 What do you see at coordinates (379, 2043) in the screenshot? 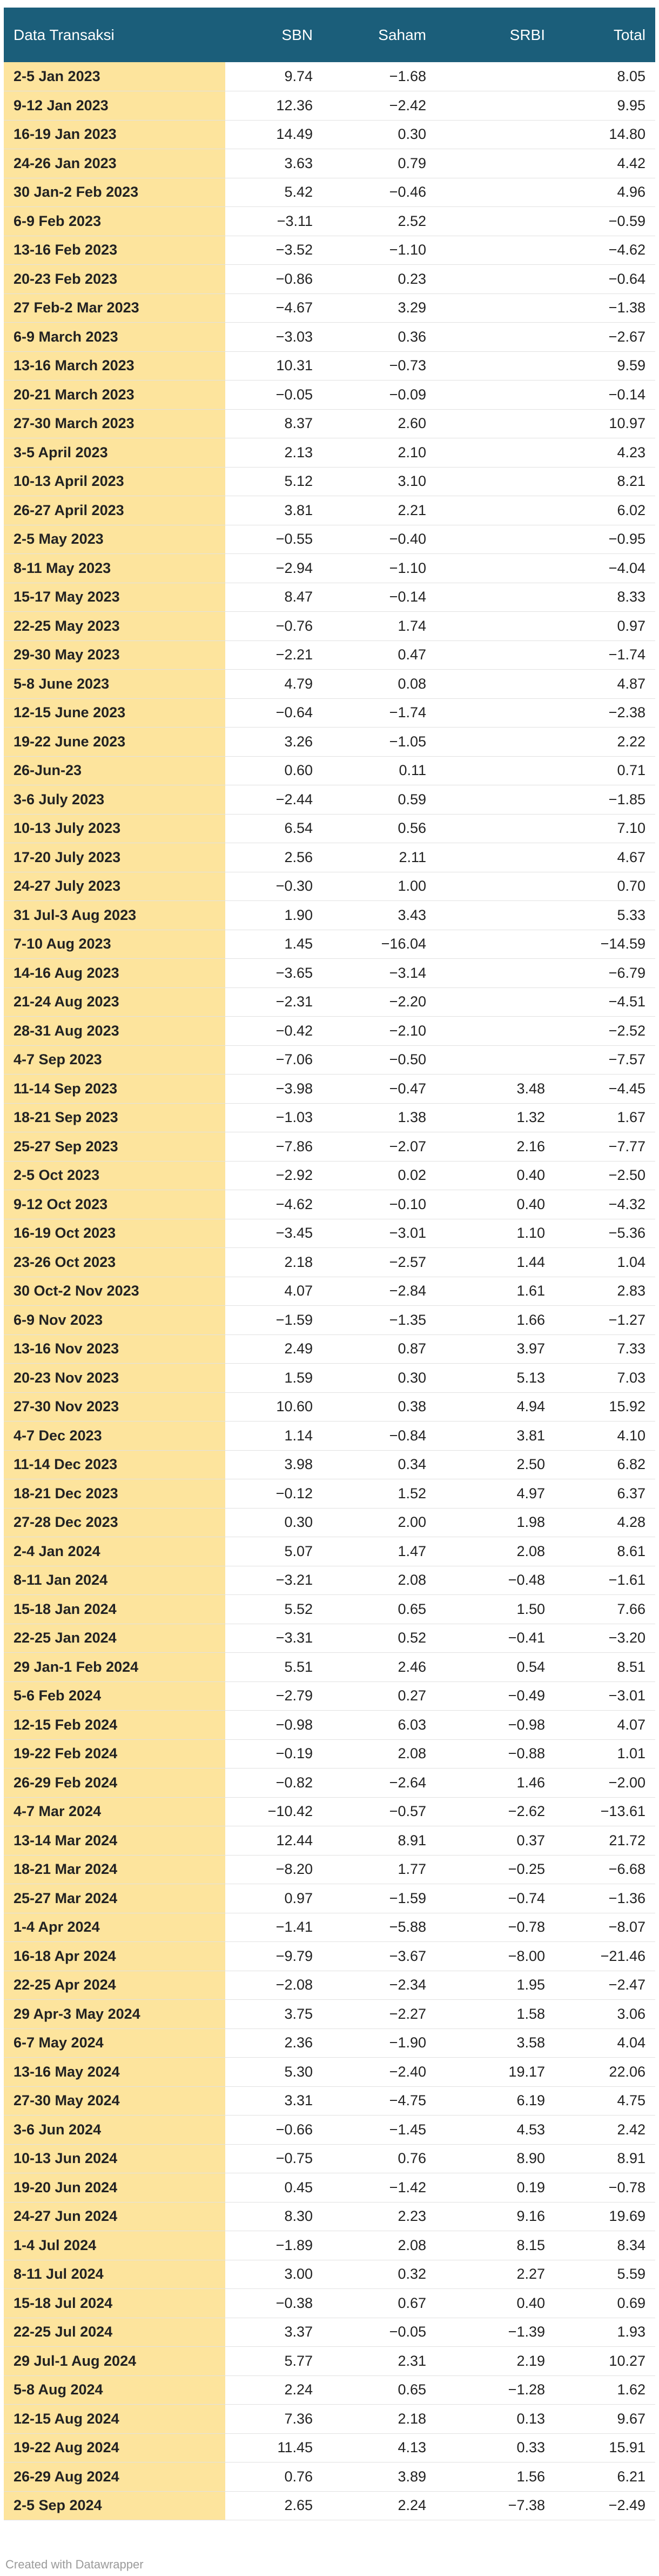
I see `value-cell: −1.90` at bounding box center [379, 2043].